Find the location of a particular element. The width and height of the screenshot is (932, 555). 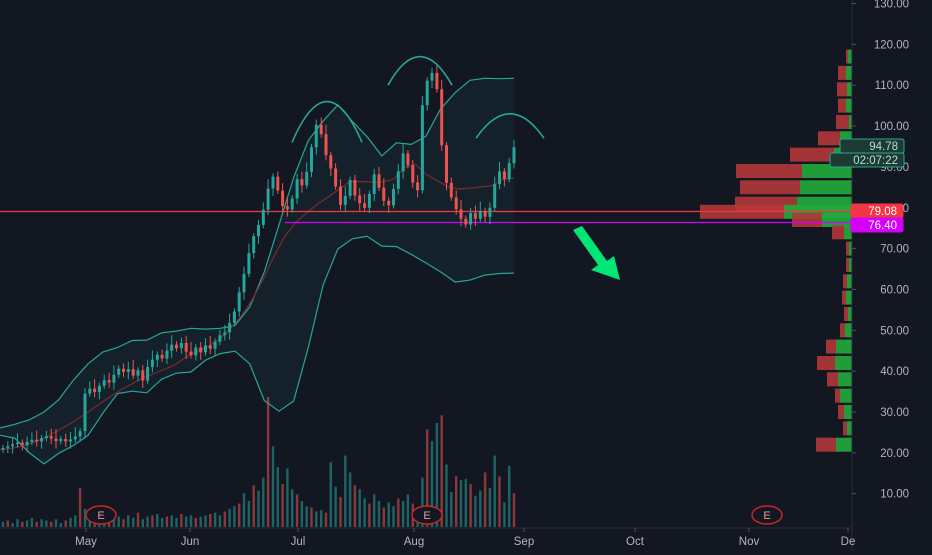

price-label: 94.78 is located at coordinates (872, 146).